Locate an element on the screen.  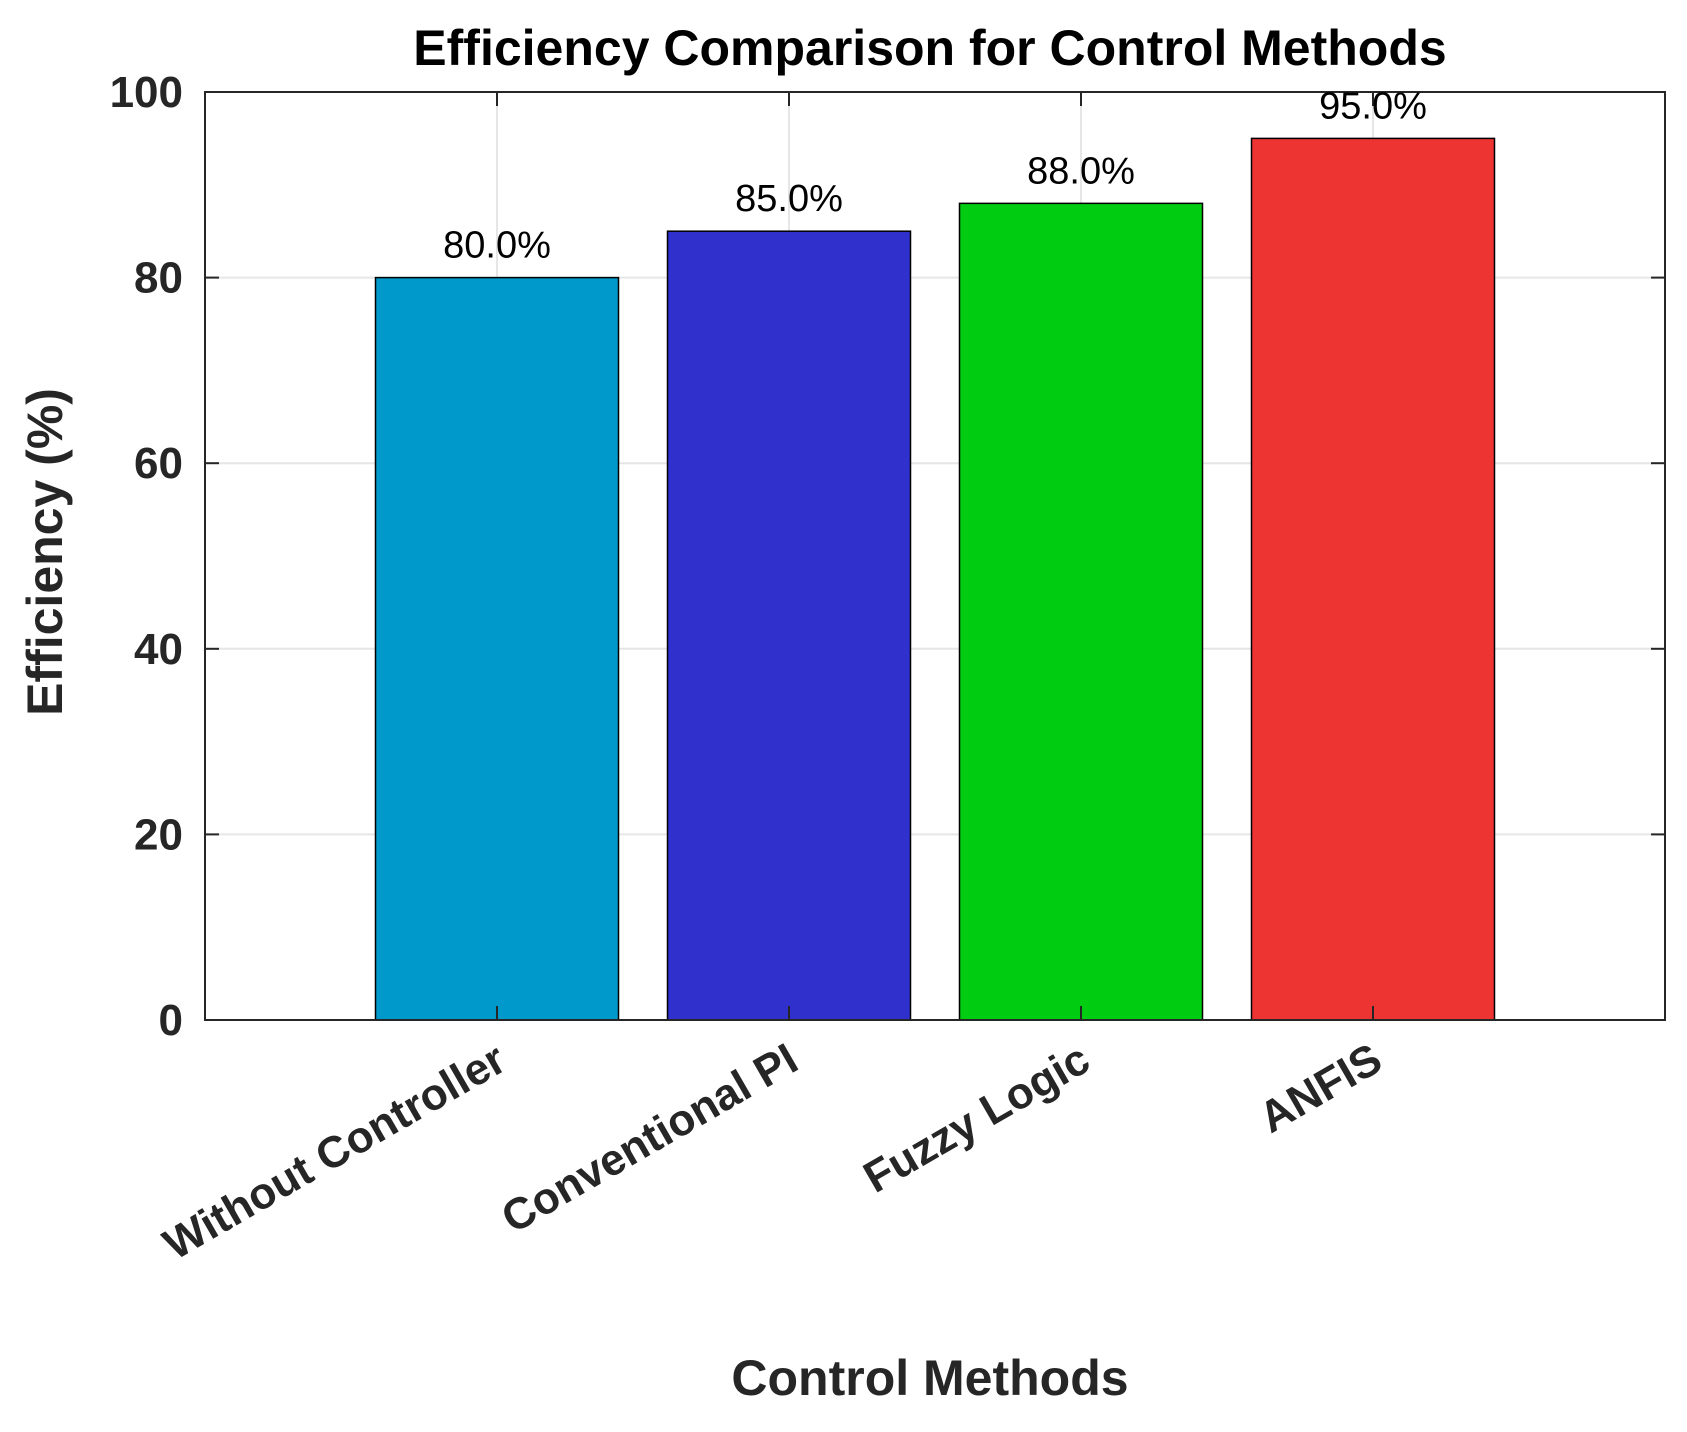
y-tick-label: 60 is located at coordinates (158, 463).